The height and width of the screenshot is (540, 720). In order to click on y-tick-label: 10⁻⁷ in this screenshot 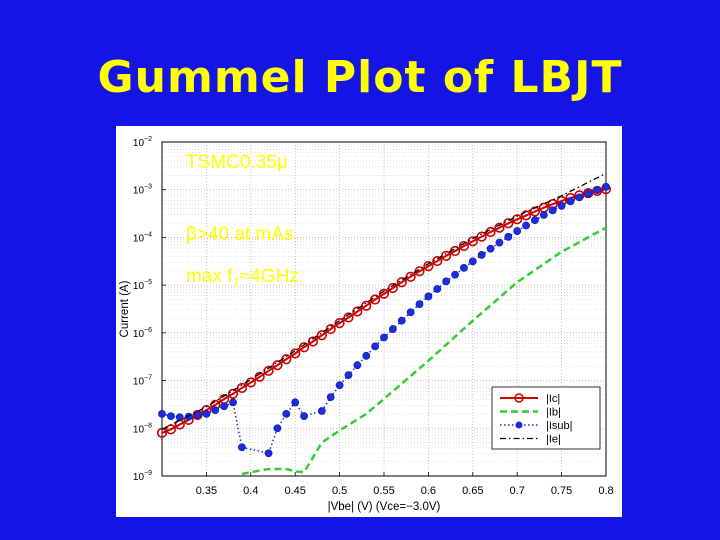, I will do `click(142, 381)`.